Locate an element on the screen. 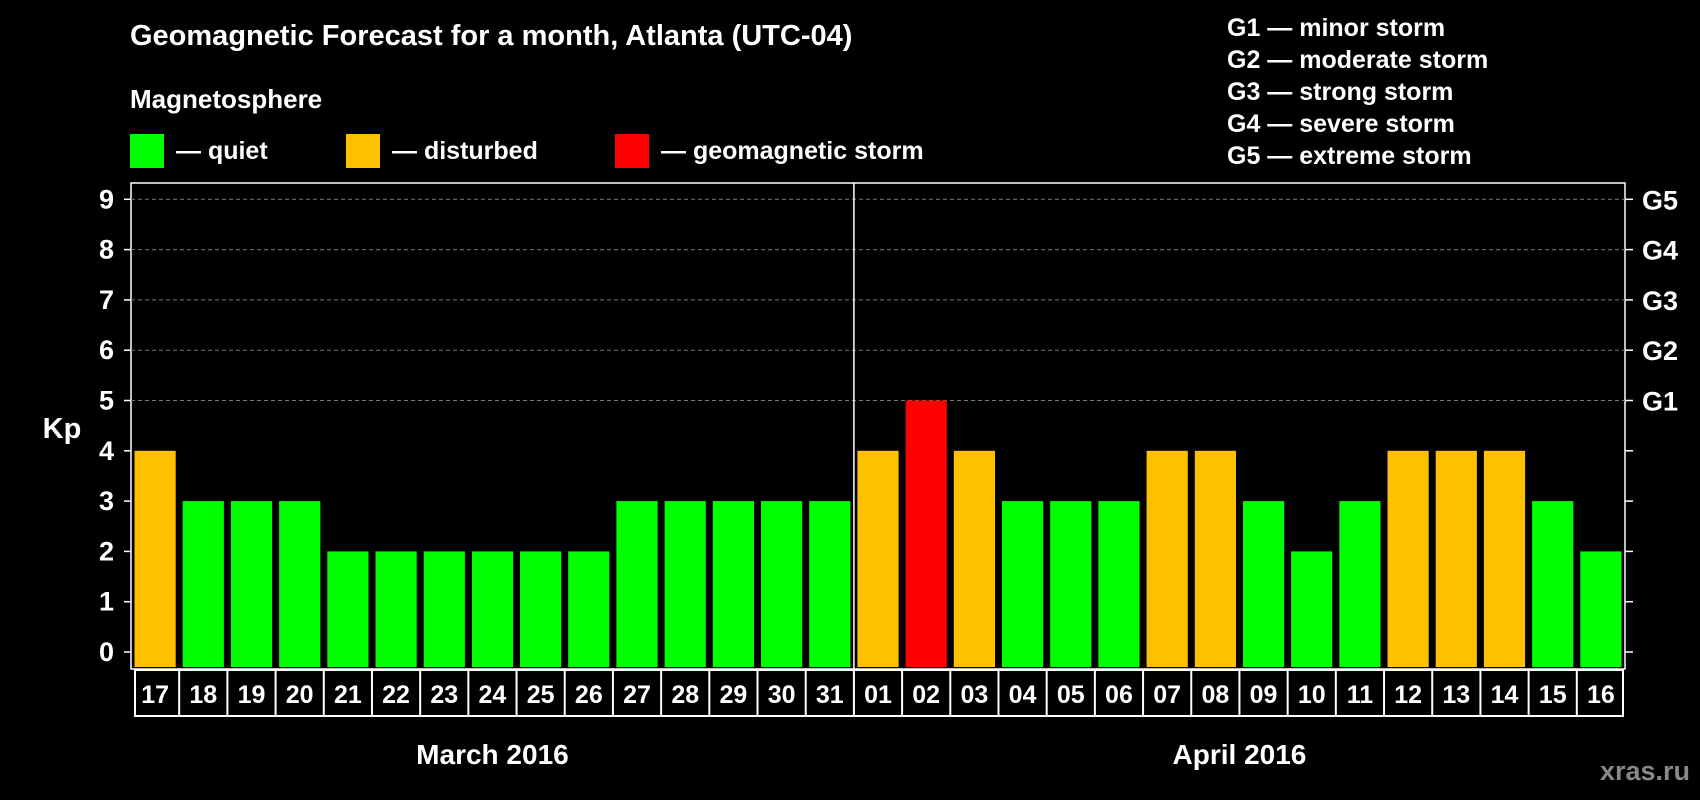 This screenshot has height=800, width=1700. date-label: 28 is located at coordinates (685, 695).